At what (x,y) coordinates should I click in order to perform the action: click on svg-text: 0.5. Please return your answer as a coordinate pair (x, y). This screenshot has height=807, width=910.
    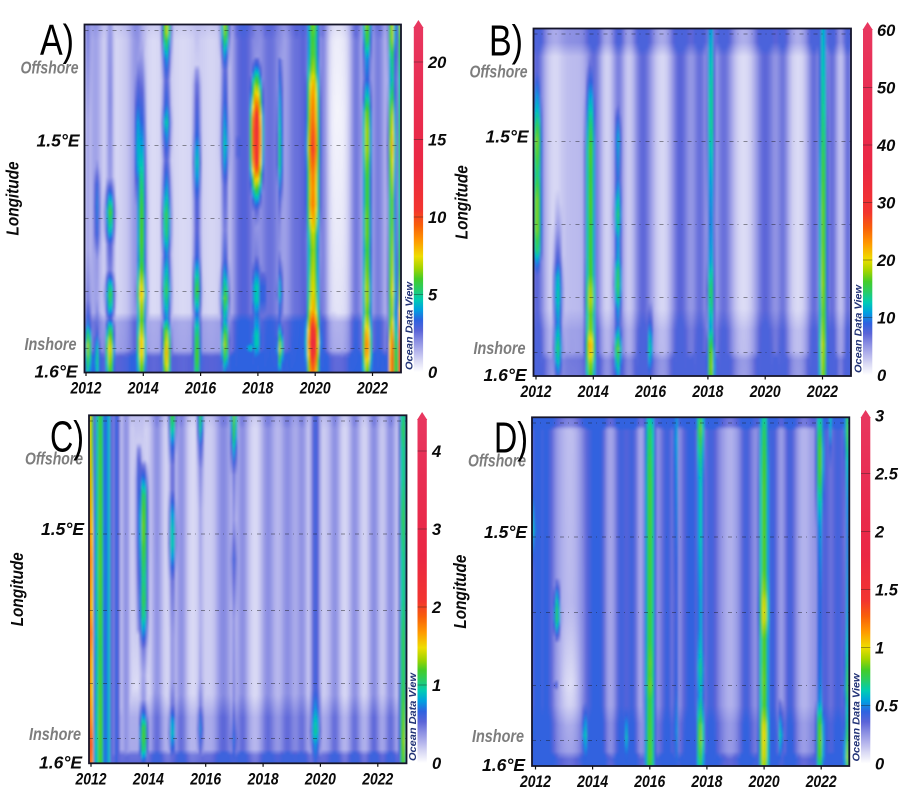
    Looking at the image, I should click on (887, 707).